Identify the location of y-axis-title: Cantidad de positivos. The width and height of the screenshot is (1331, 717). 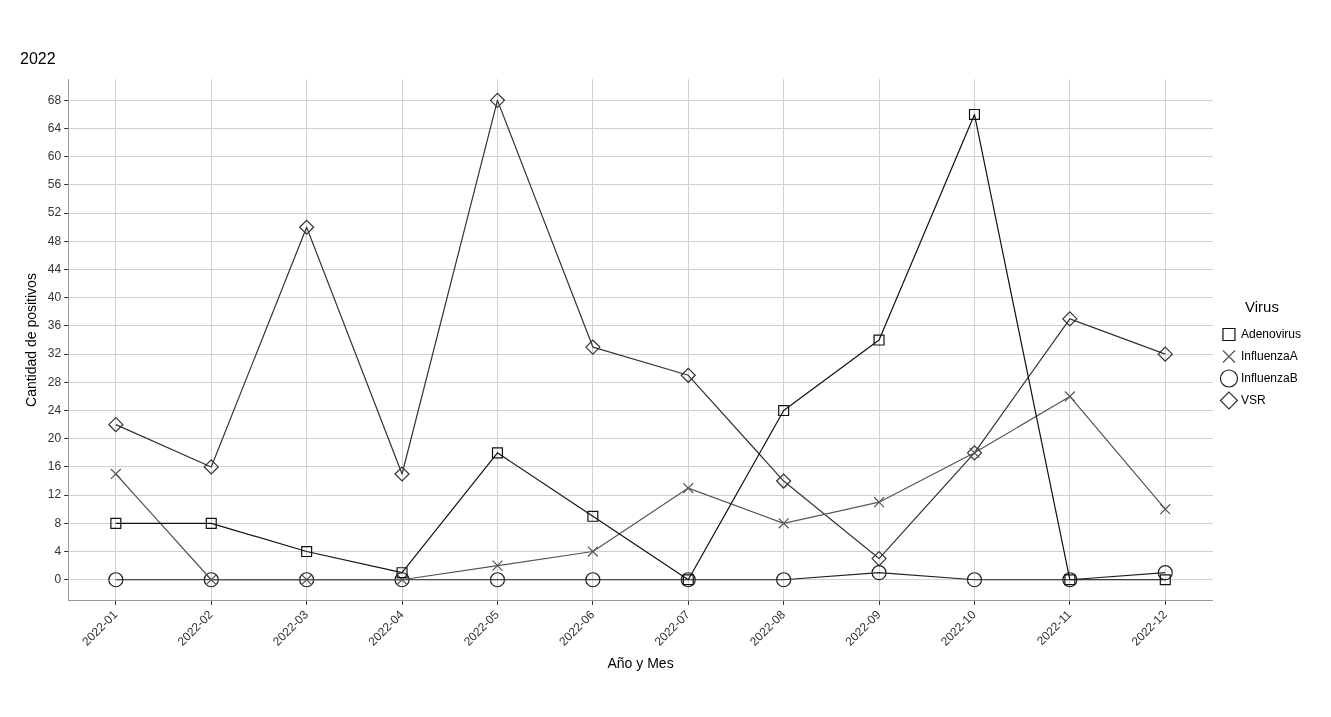
(31, 340).